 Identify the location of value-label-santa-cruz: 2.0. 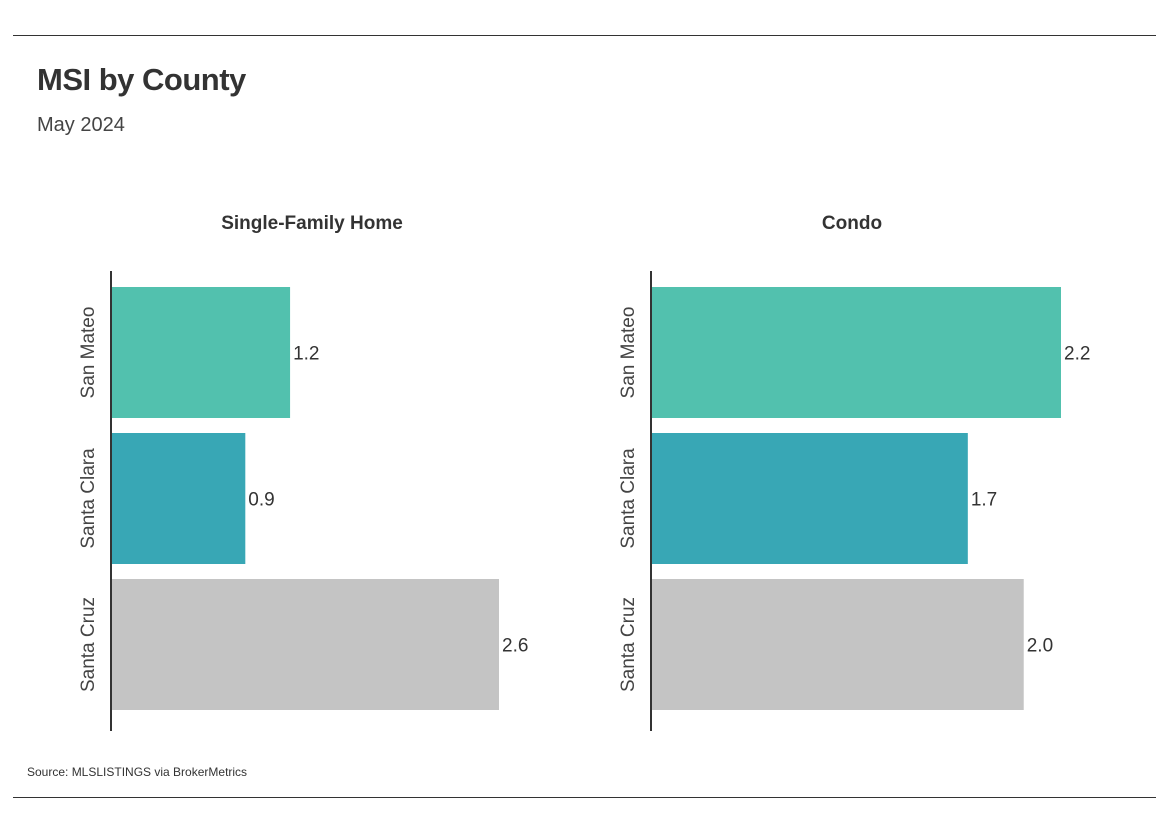
(1040, 646).